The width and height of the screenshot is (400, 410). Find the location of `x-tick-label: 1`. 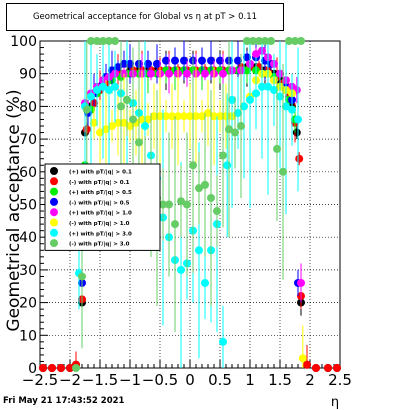

x-tick-label: 1 is located at coordinates (250, 380).